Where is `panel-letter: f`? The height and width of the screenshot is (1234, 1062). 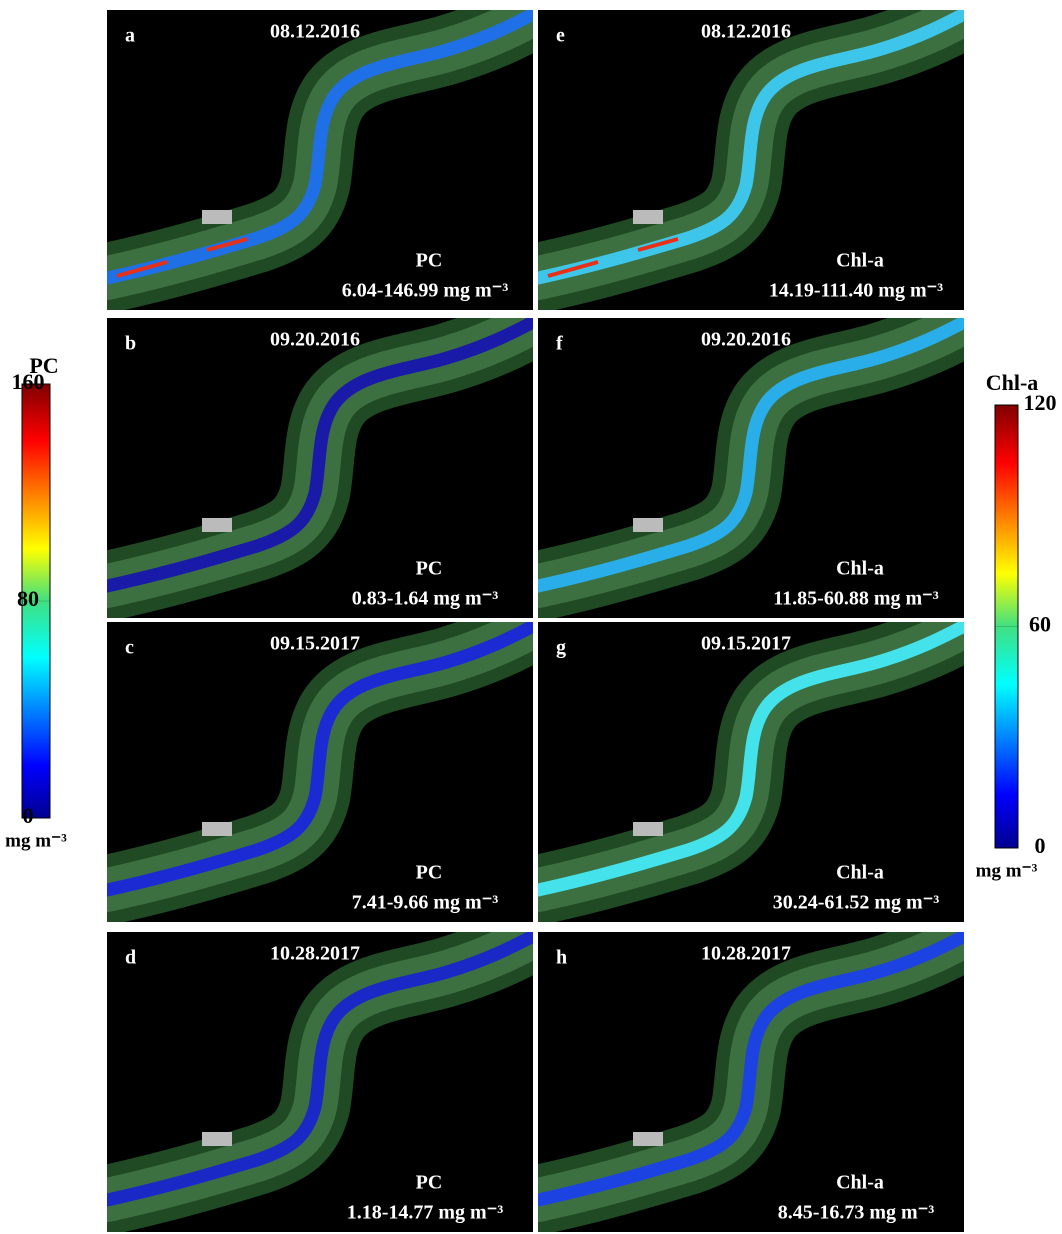
panel-letter: f is located at coordinates (559, 344).